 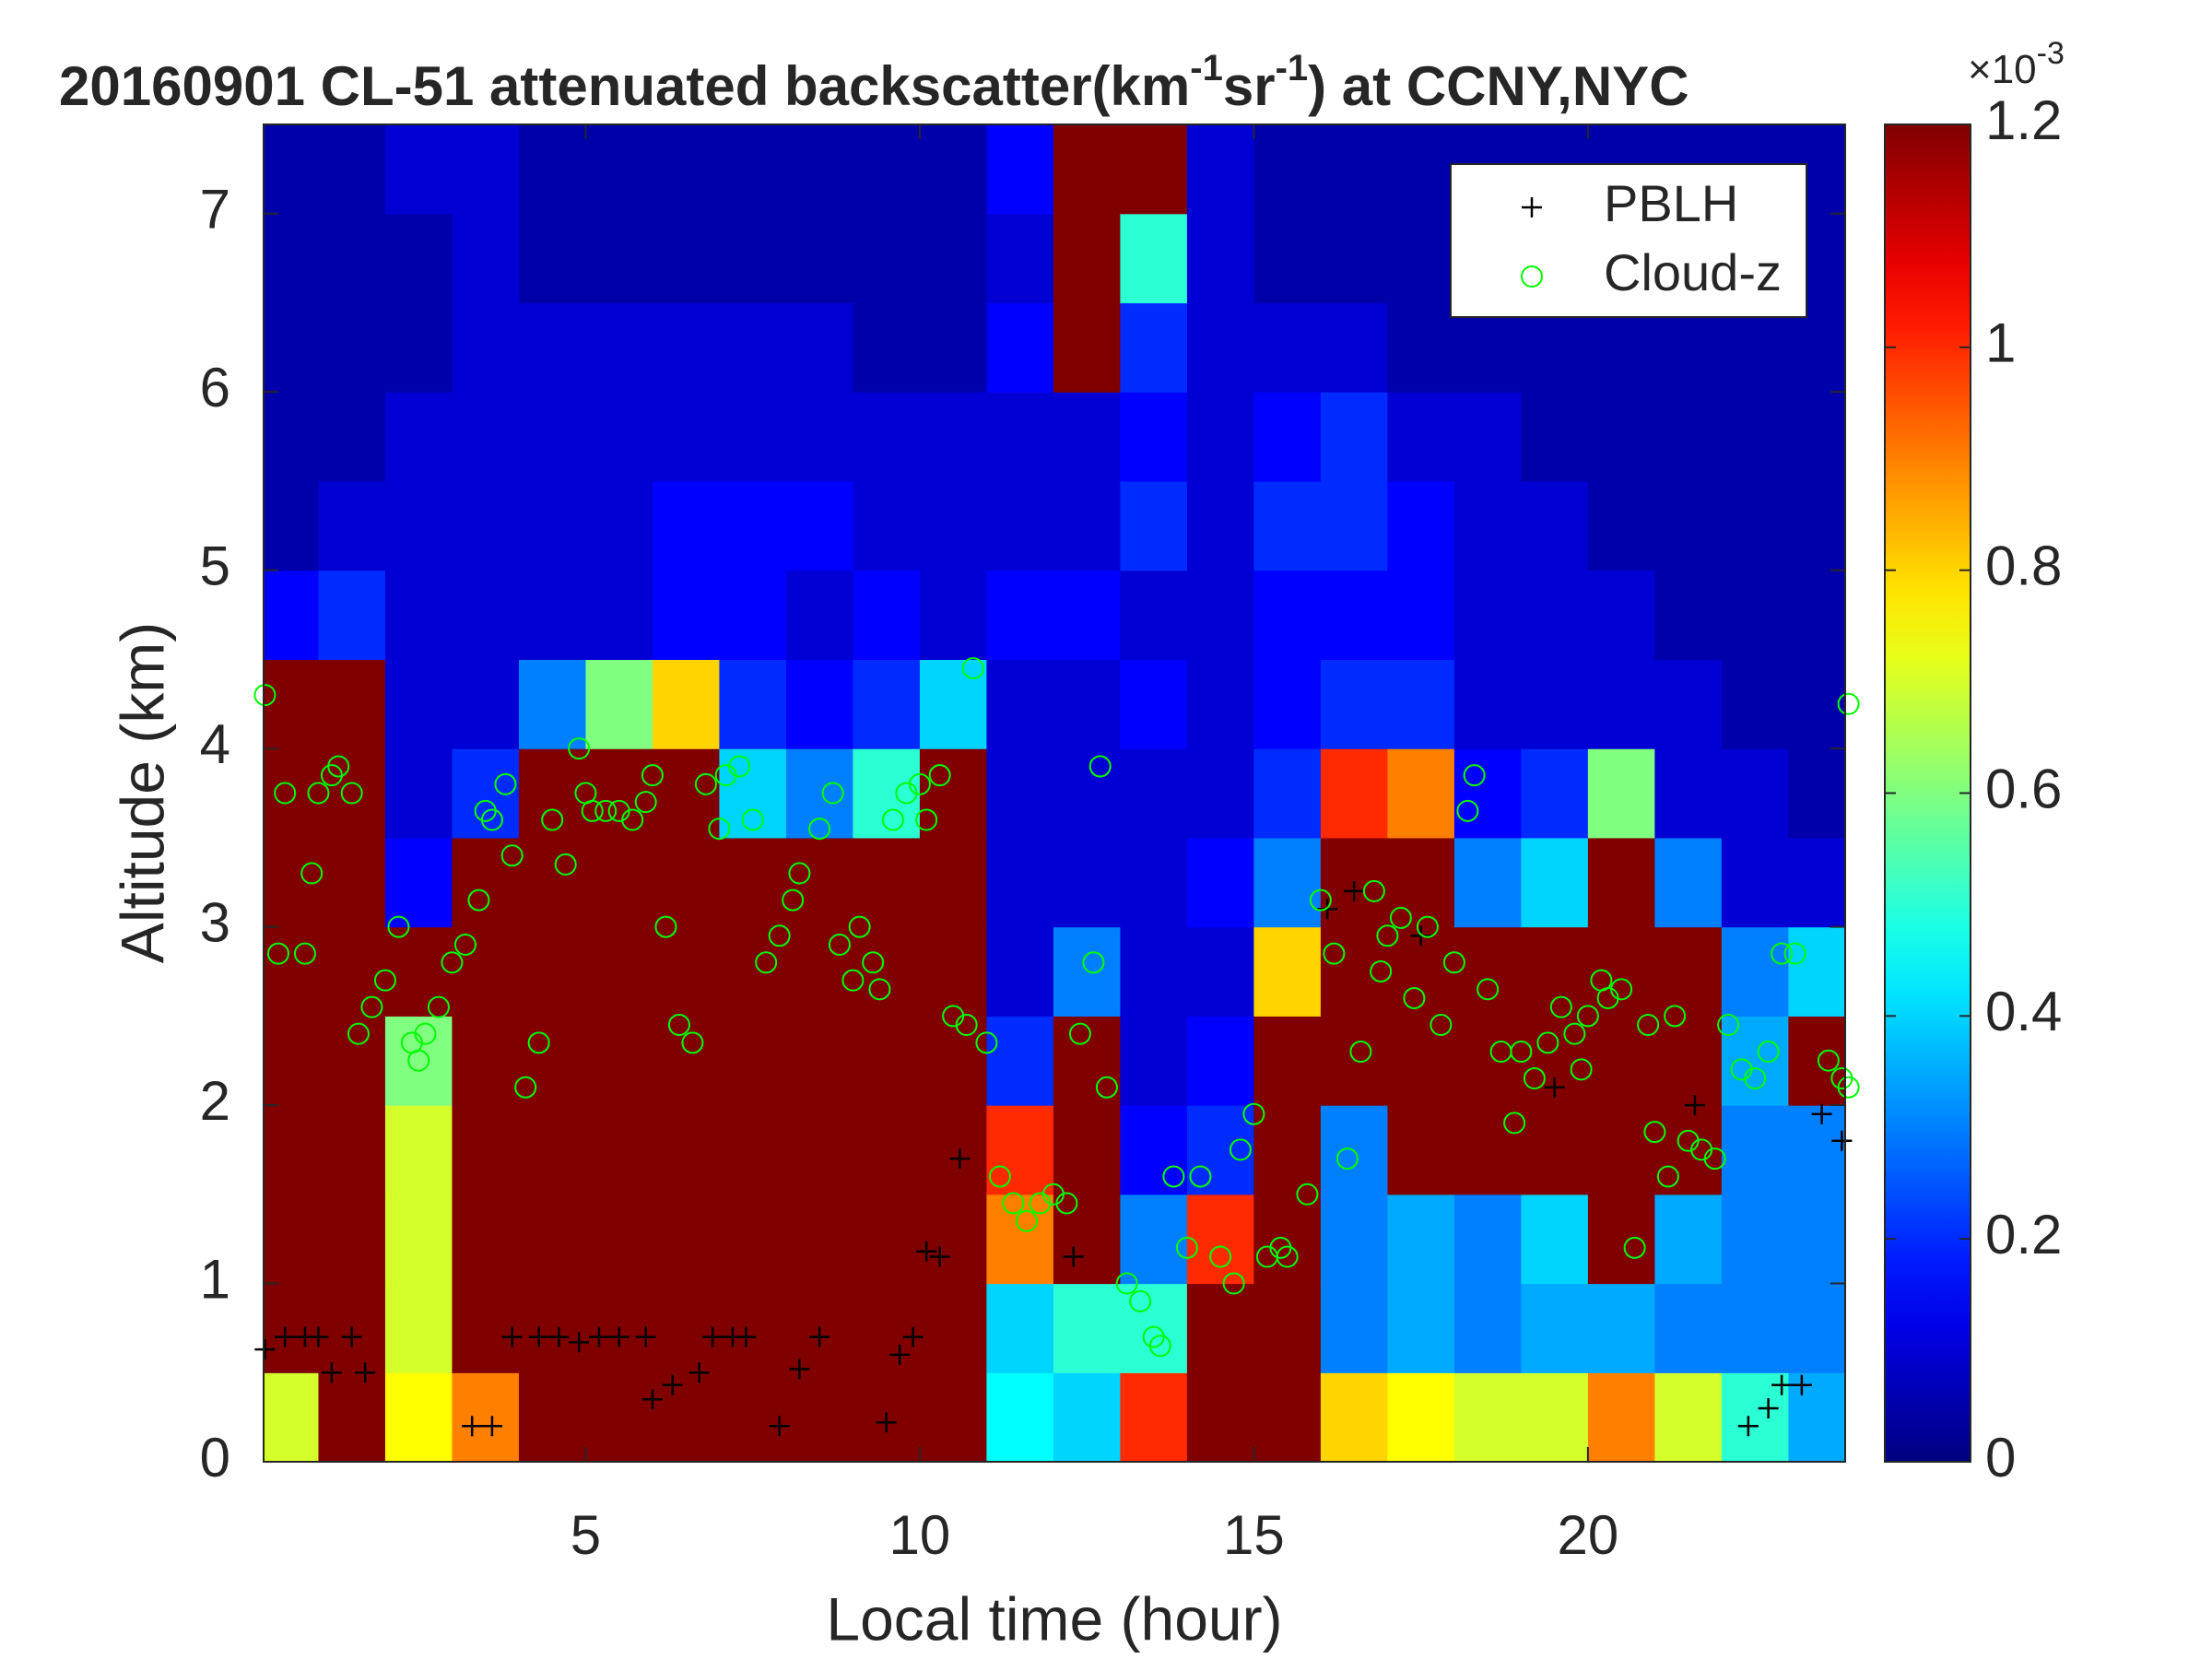 What do you see at coordinates (1054, 1618) in the screenshot?
I see `x-axis-label: Local time (hour)` at bounding box center [1054, 1618].